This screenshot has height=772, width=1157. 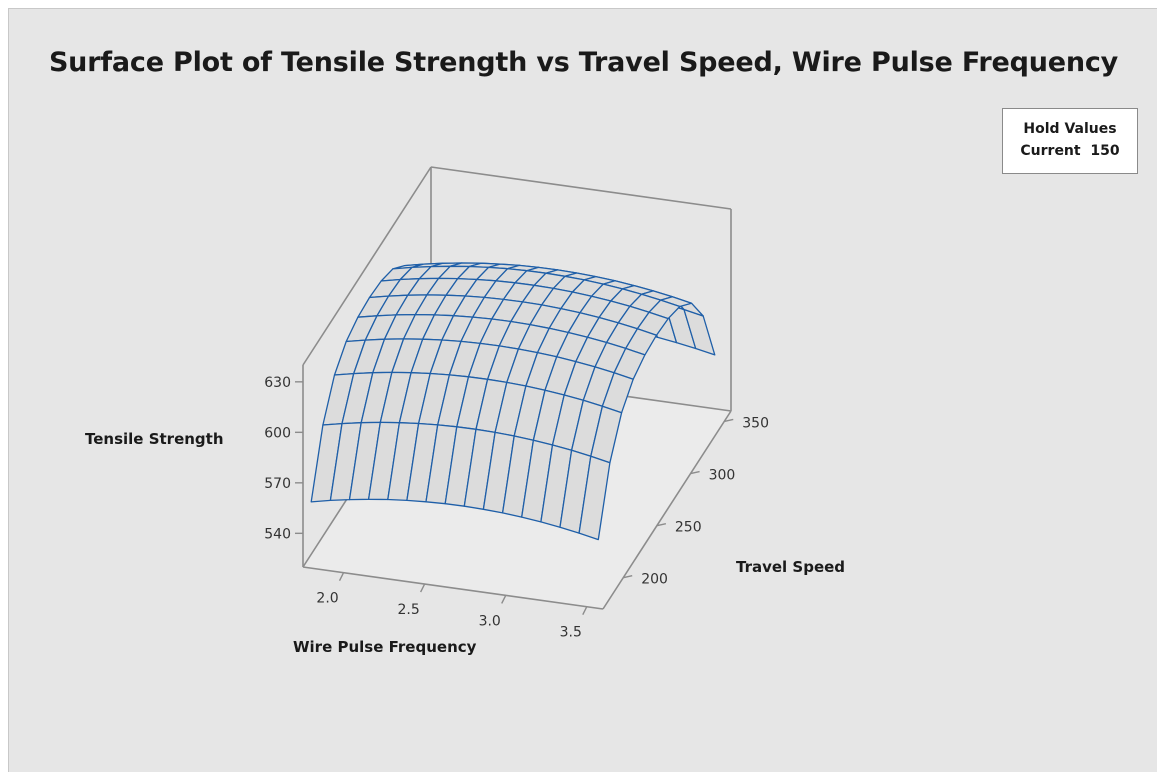 I want to click on y-tick-label: 250, so click(x=688, y=528).